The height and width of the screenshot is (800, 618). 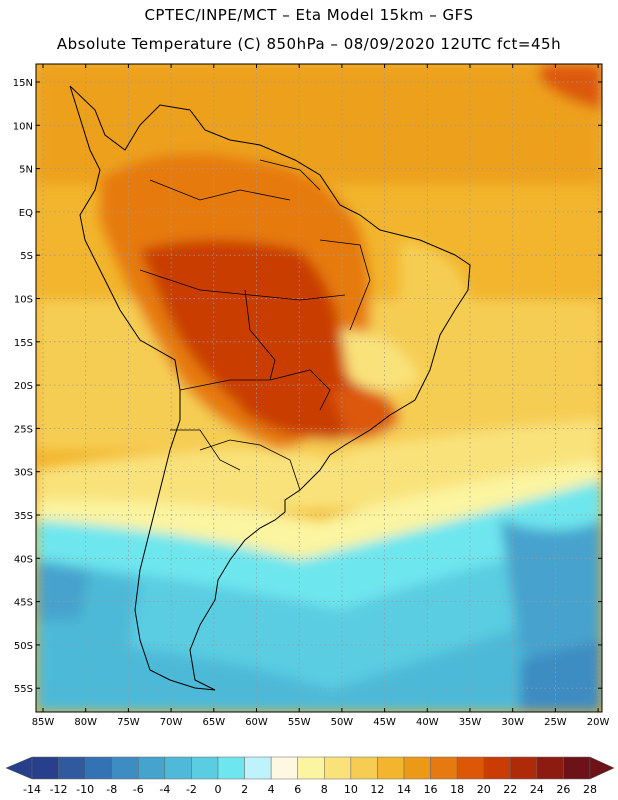 What do you see at coordinates (23, 646) in the screenshot?
I see `lat-label: 50S` at bounding box center [23, 646].